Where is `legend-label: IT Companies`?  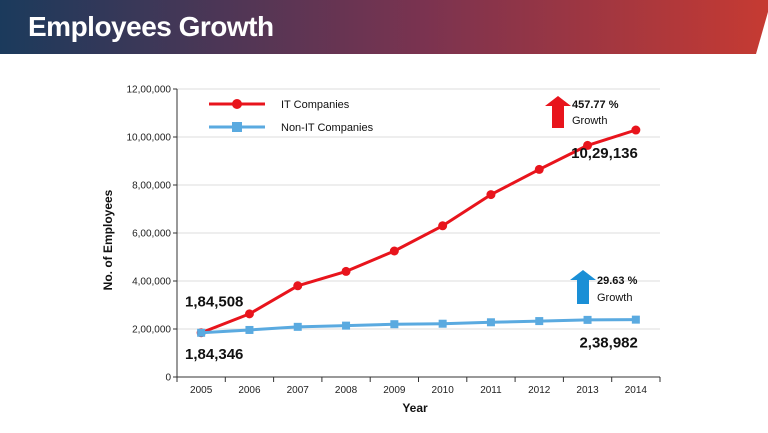
legend-label: IT Companies is located at coordinates (315, 105).